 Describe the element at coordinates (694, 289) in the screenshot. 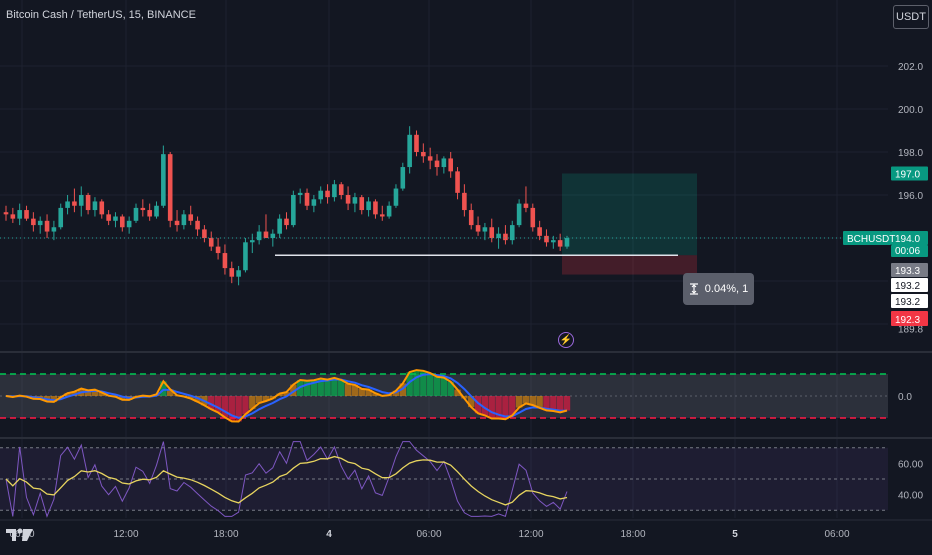

I see `ruler-vertical-icon` at that location.